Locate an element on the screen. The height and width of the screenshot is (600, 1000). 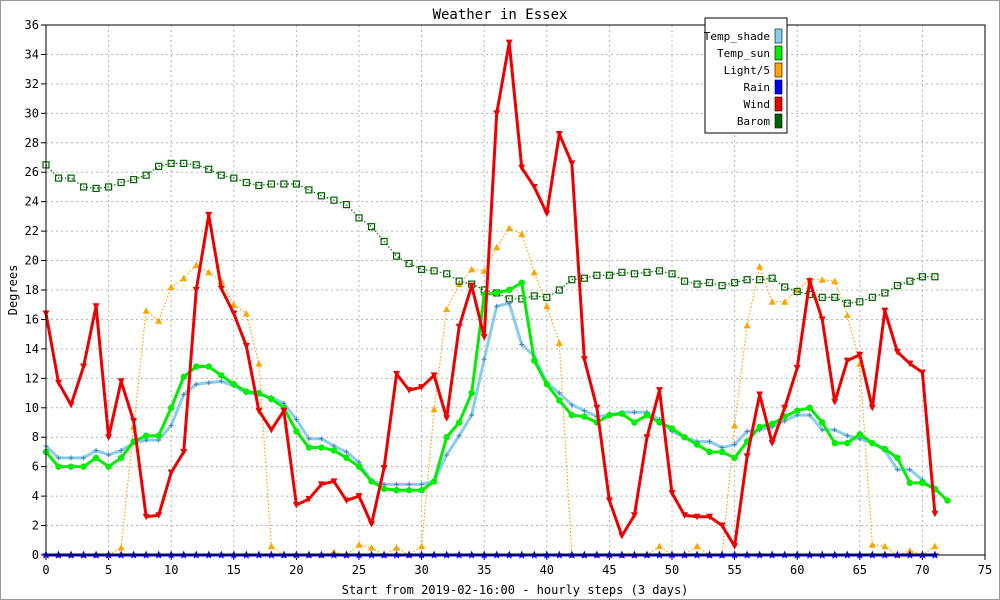
legend-label-temp-shade: Temp_shade is located at coordinates (737, 36).